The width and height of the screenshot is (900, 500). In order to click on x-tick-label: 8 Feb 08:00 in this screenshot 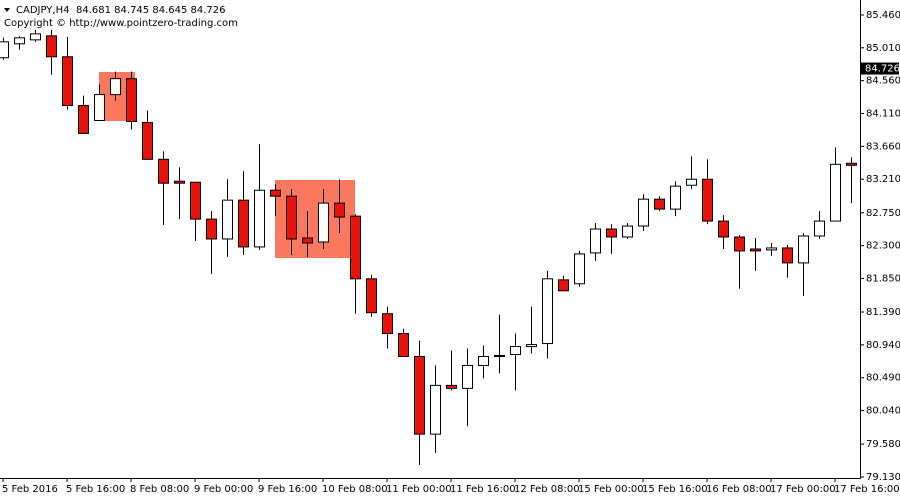, I will do `click(159, 489)`.